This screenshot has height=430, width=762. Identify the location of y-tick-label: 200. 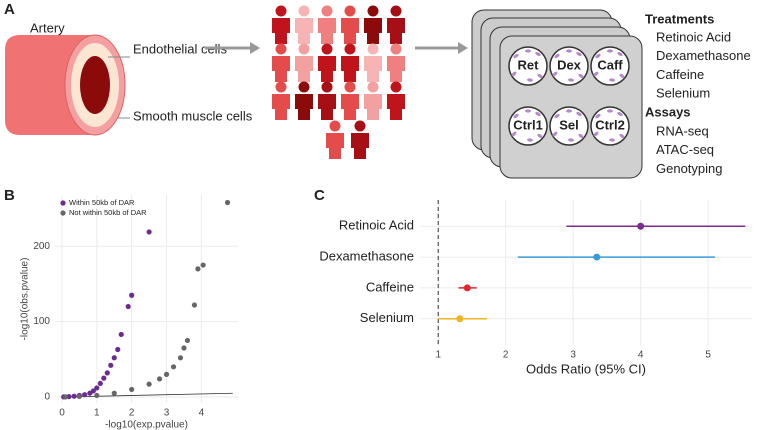
(41, 246).